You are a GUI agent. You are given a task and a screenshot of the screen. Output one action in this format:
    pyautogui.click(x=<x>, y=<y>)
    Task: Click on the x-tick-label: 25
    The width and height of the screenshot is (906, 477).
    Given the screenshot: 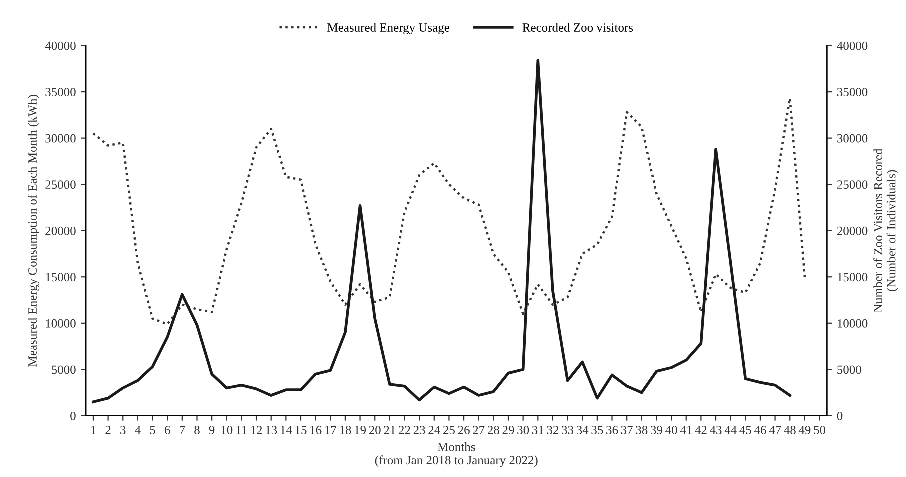 What is the action you would take?
    pyautogui.click(x=449, y=430)
    